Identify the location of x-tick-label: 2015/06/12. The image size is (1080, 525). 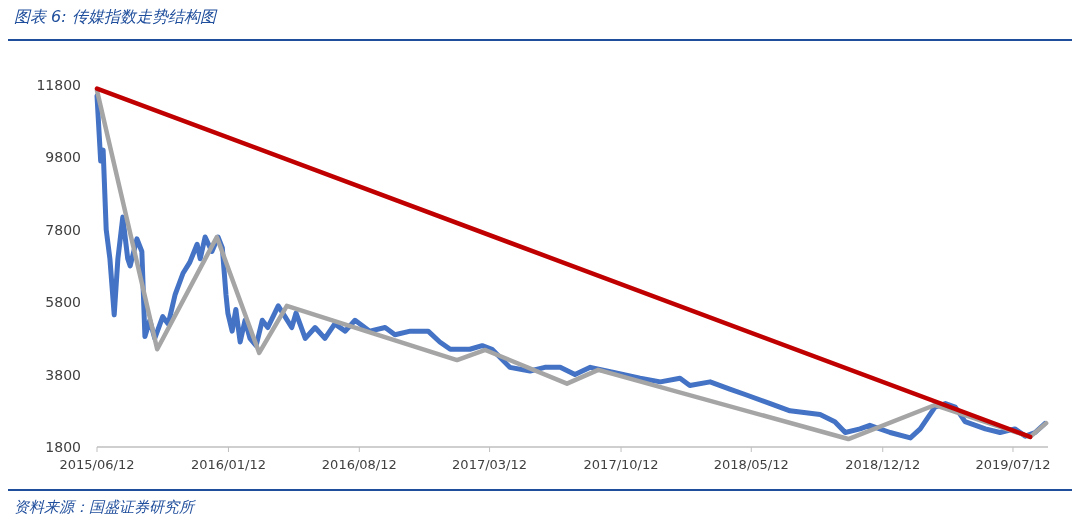
(97, 464).